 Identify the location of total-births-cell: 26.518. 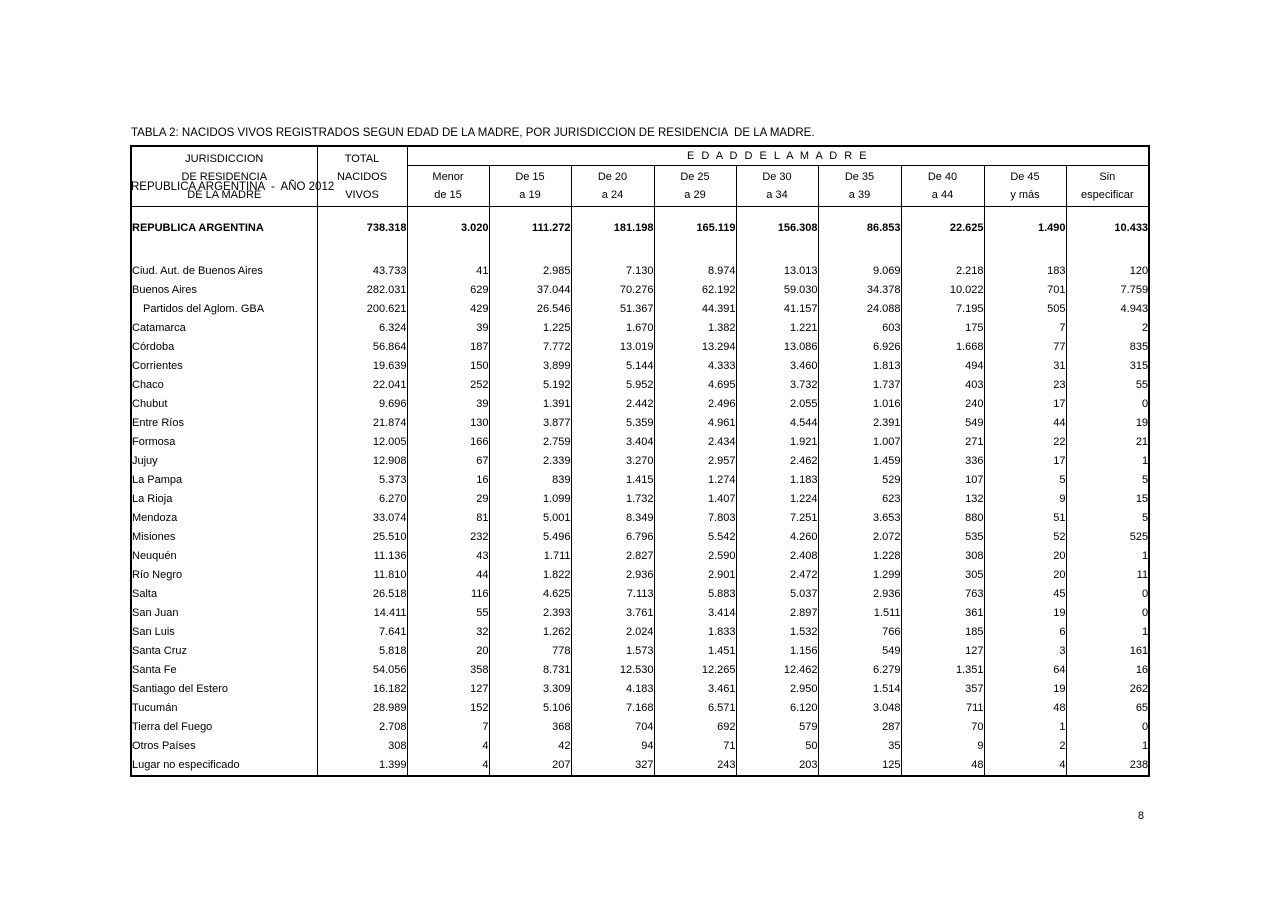
(362, 594).